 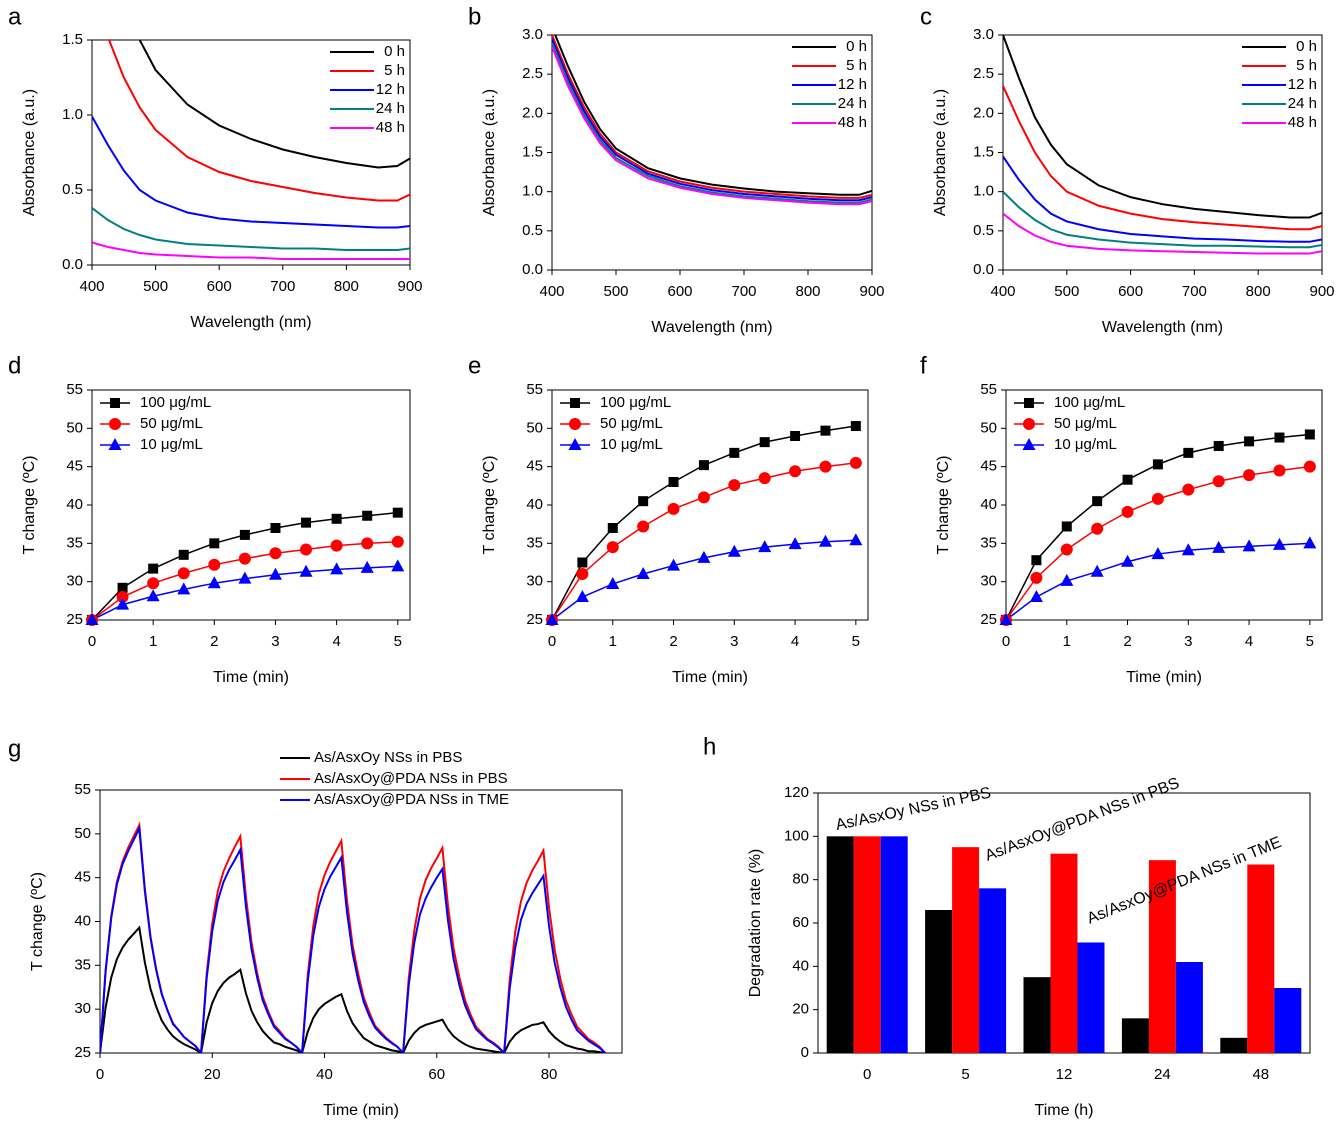 I want to click on x-tick-label: 900, so click(x=871, y=291).